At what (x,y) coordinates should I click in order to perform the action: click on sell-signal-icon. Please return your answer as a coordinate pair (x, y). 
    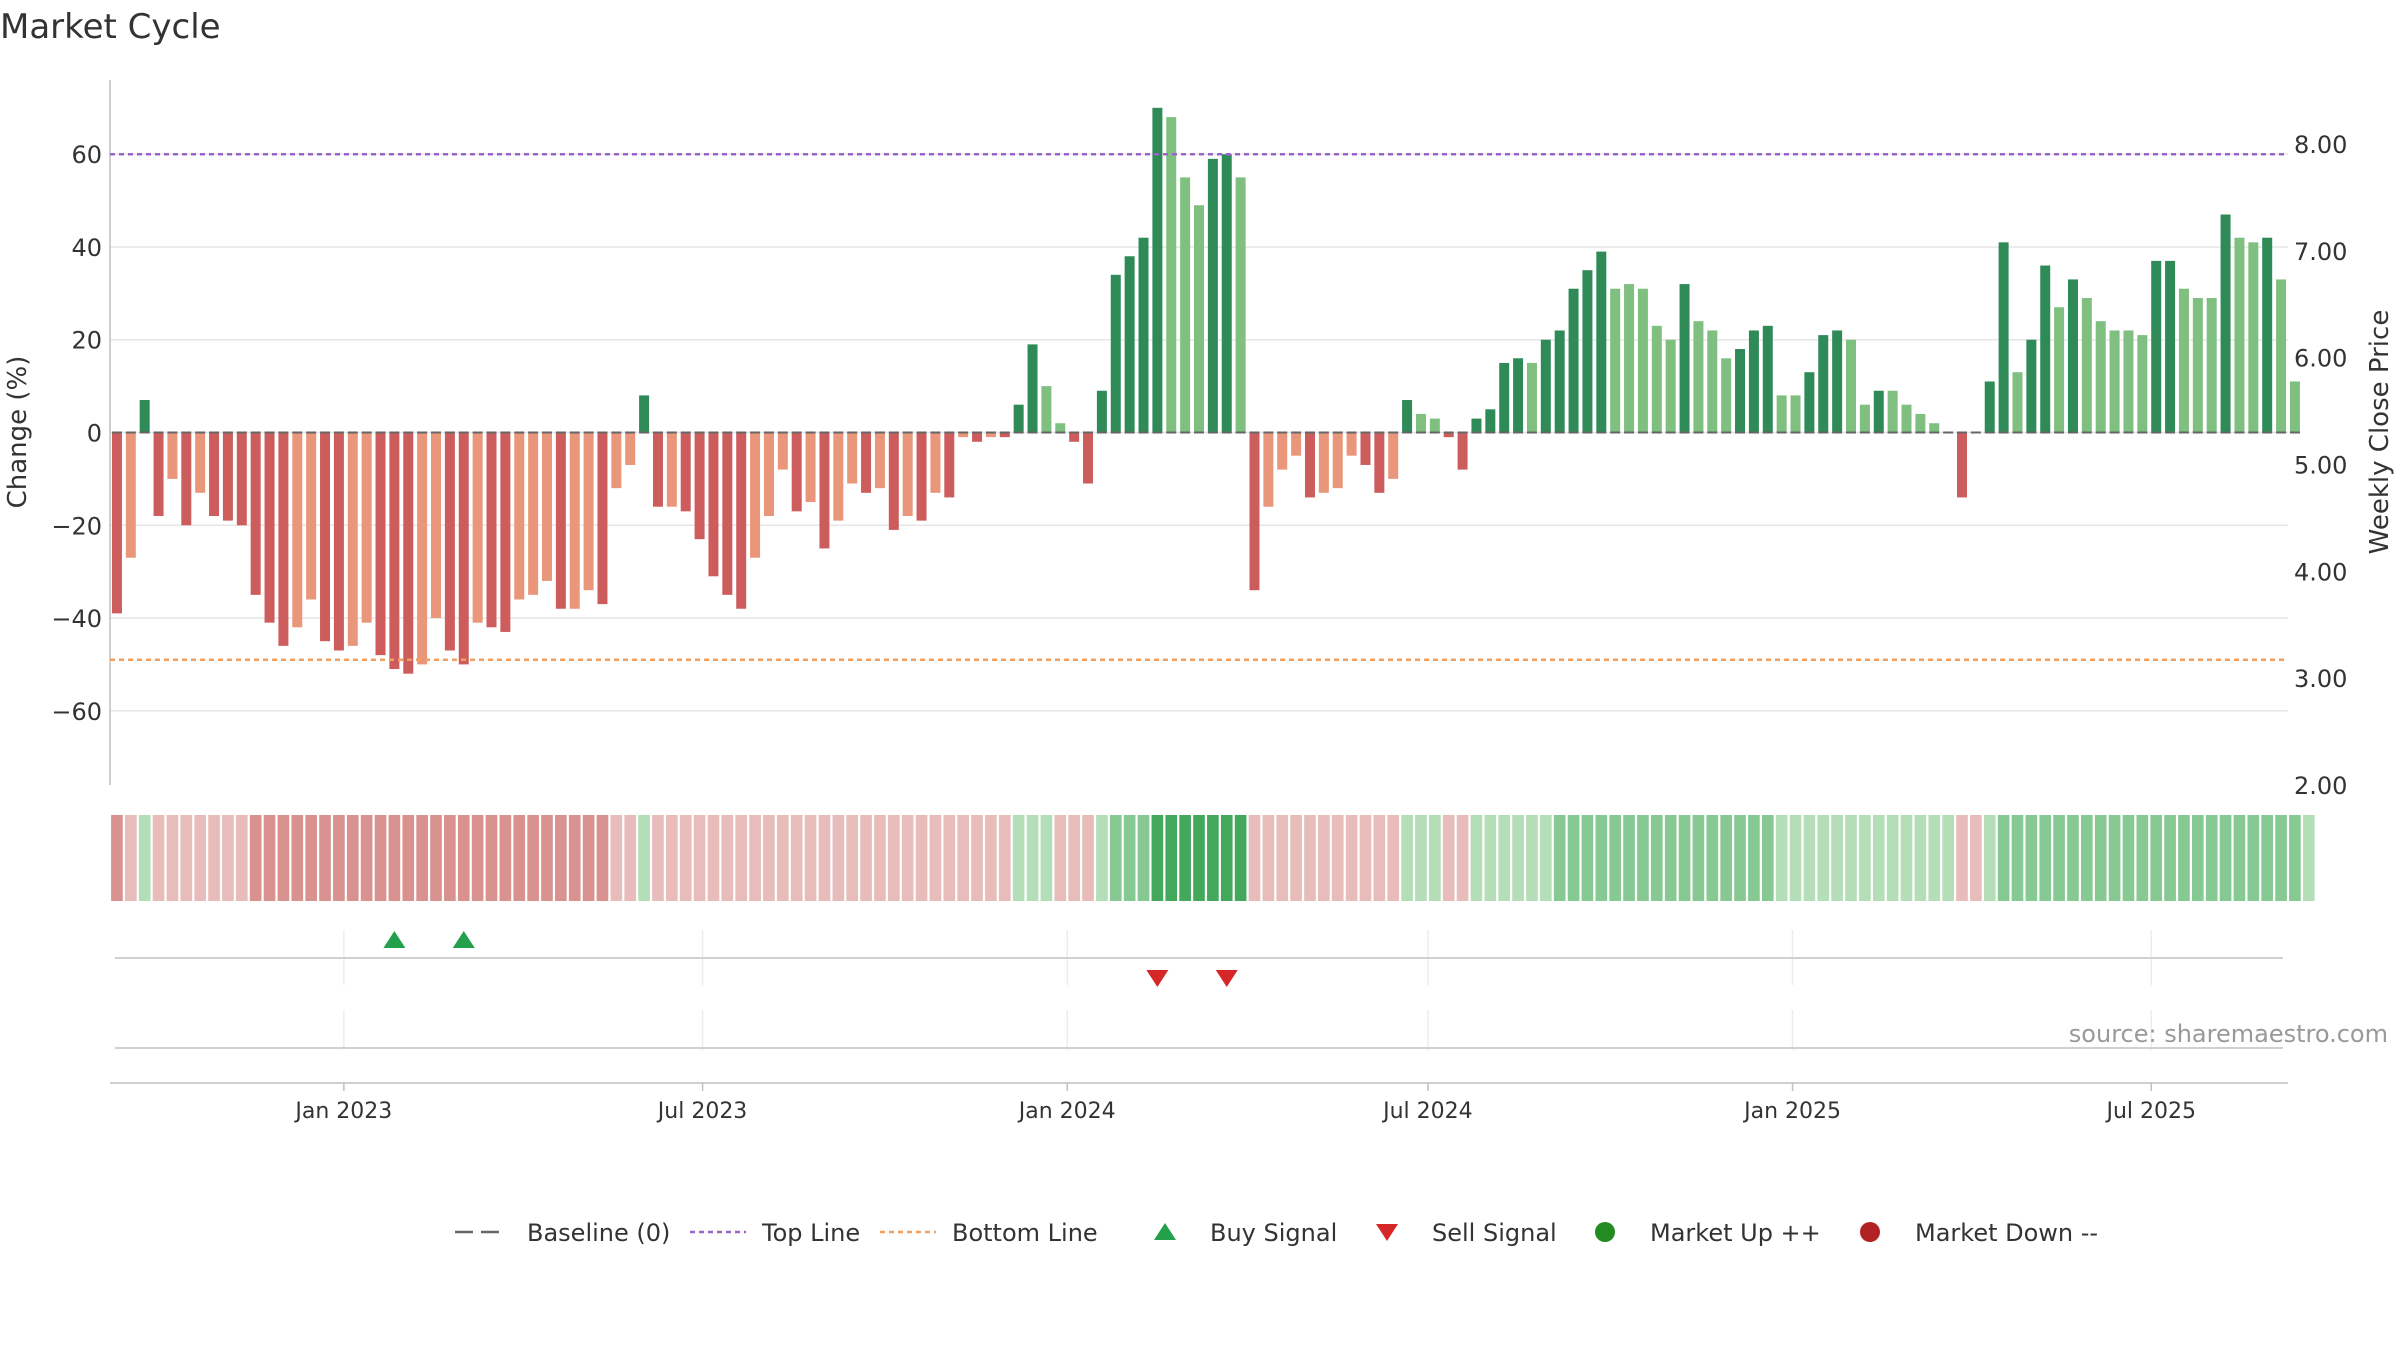
    Looking at the image, I should click on (1387, 1232).